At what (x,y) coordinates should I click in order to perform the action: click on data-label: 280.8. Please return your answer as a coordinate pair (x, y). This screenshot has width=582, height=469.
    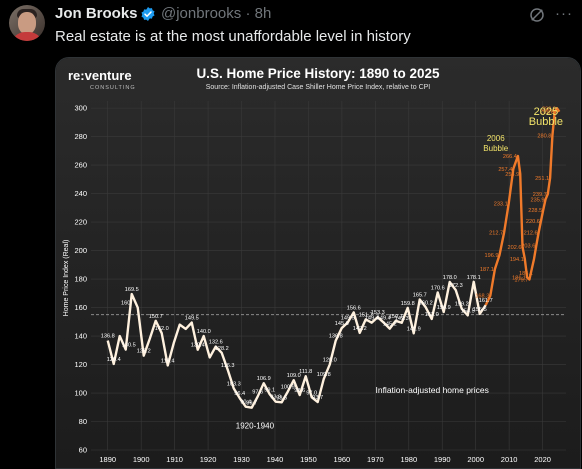
    Looking at the image, I should click on (544, 136).